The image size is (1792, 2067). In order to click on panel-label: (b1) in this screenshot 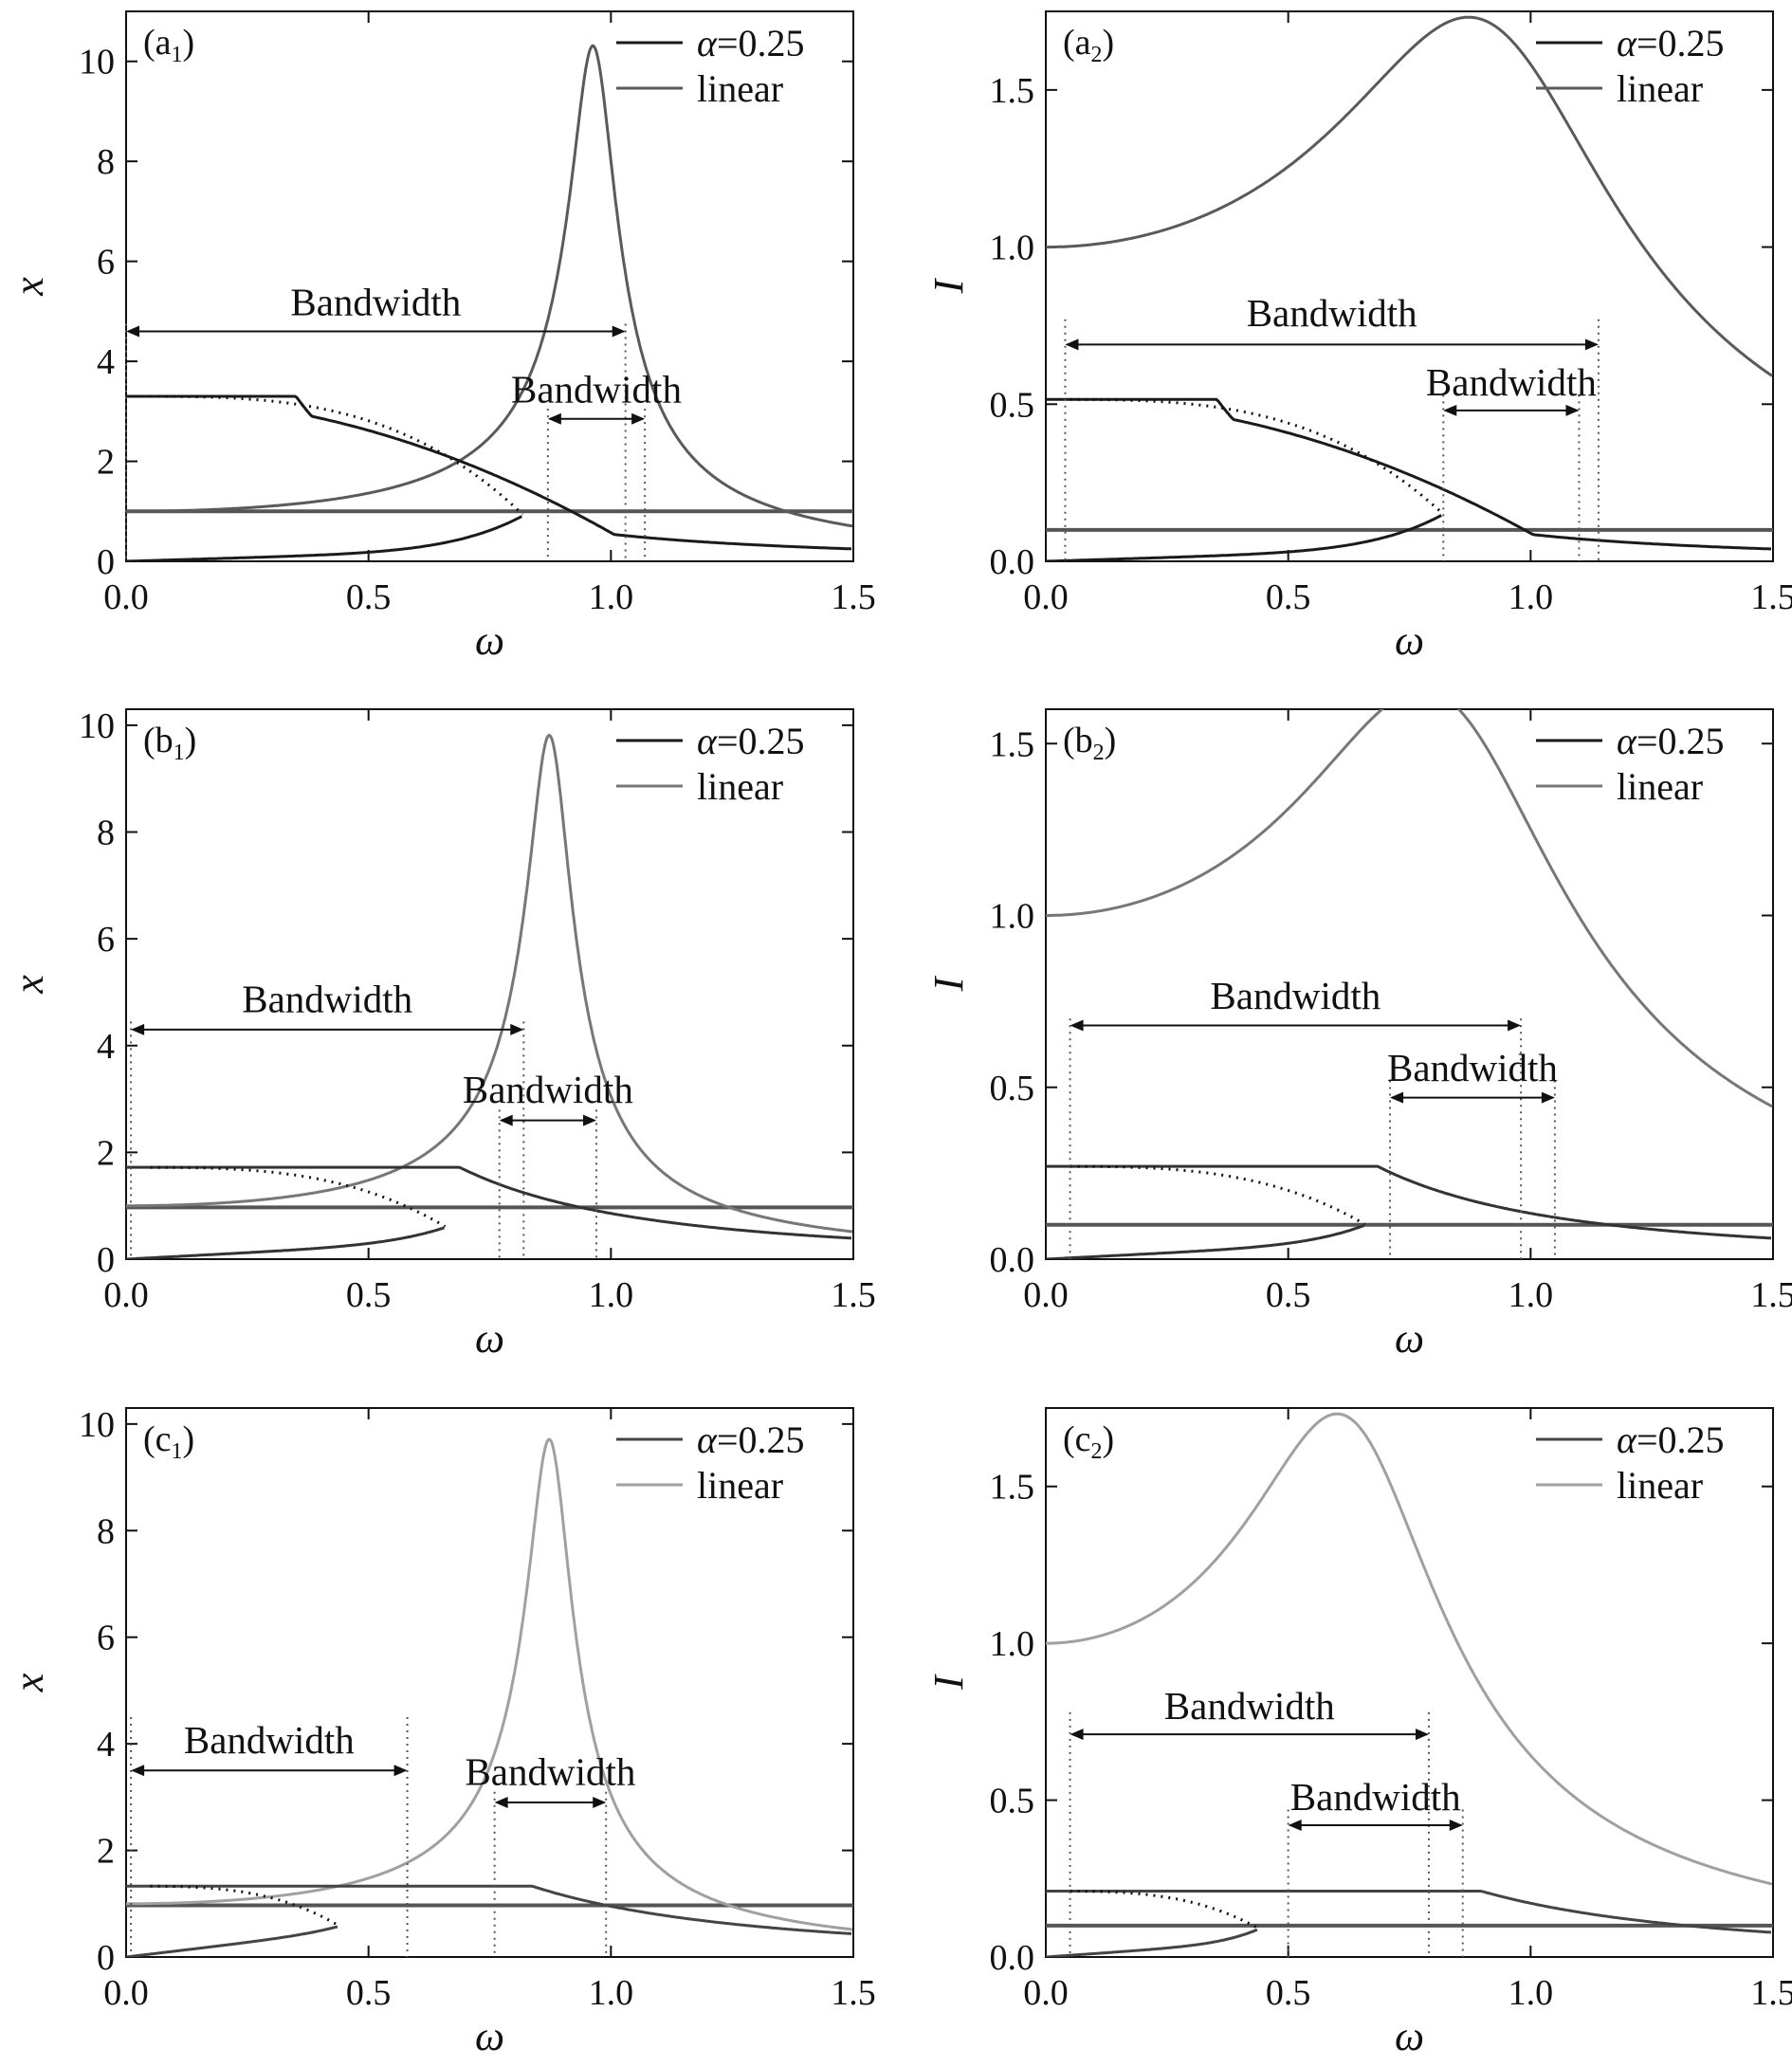, I will do `click(169, 743)`.